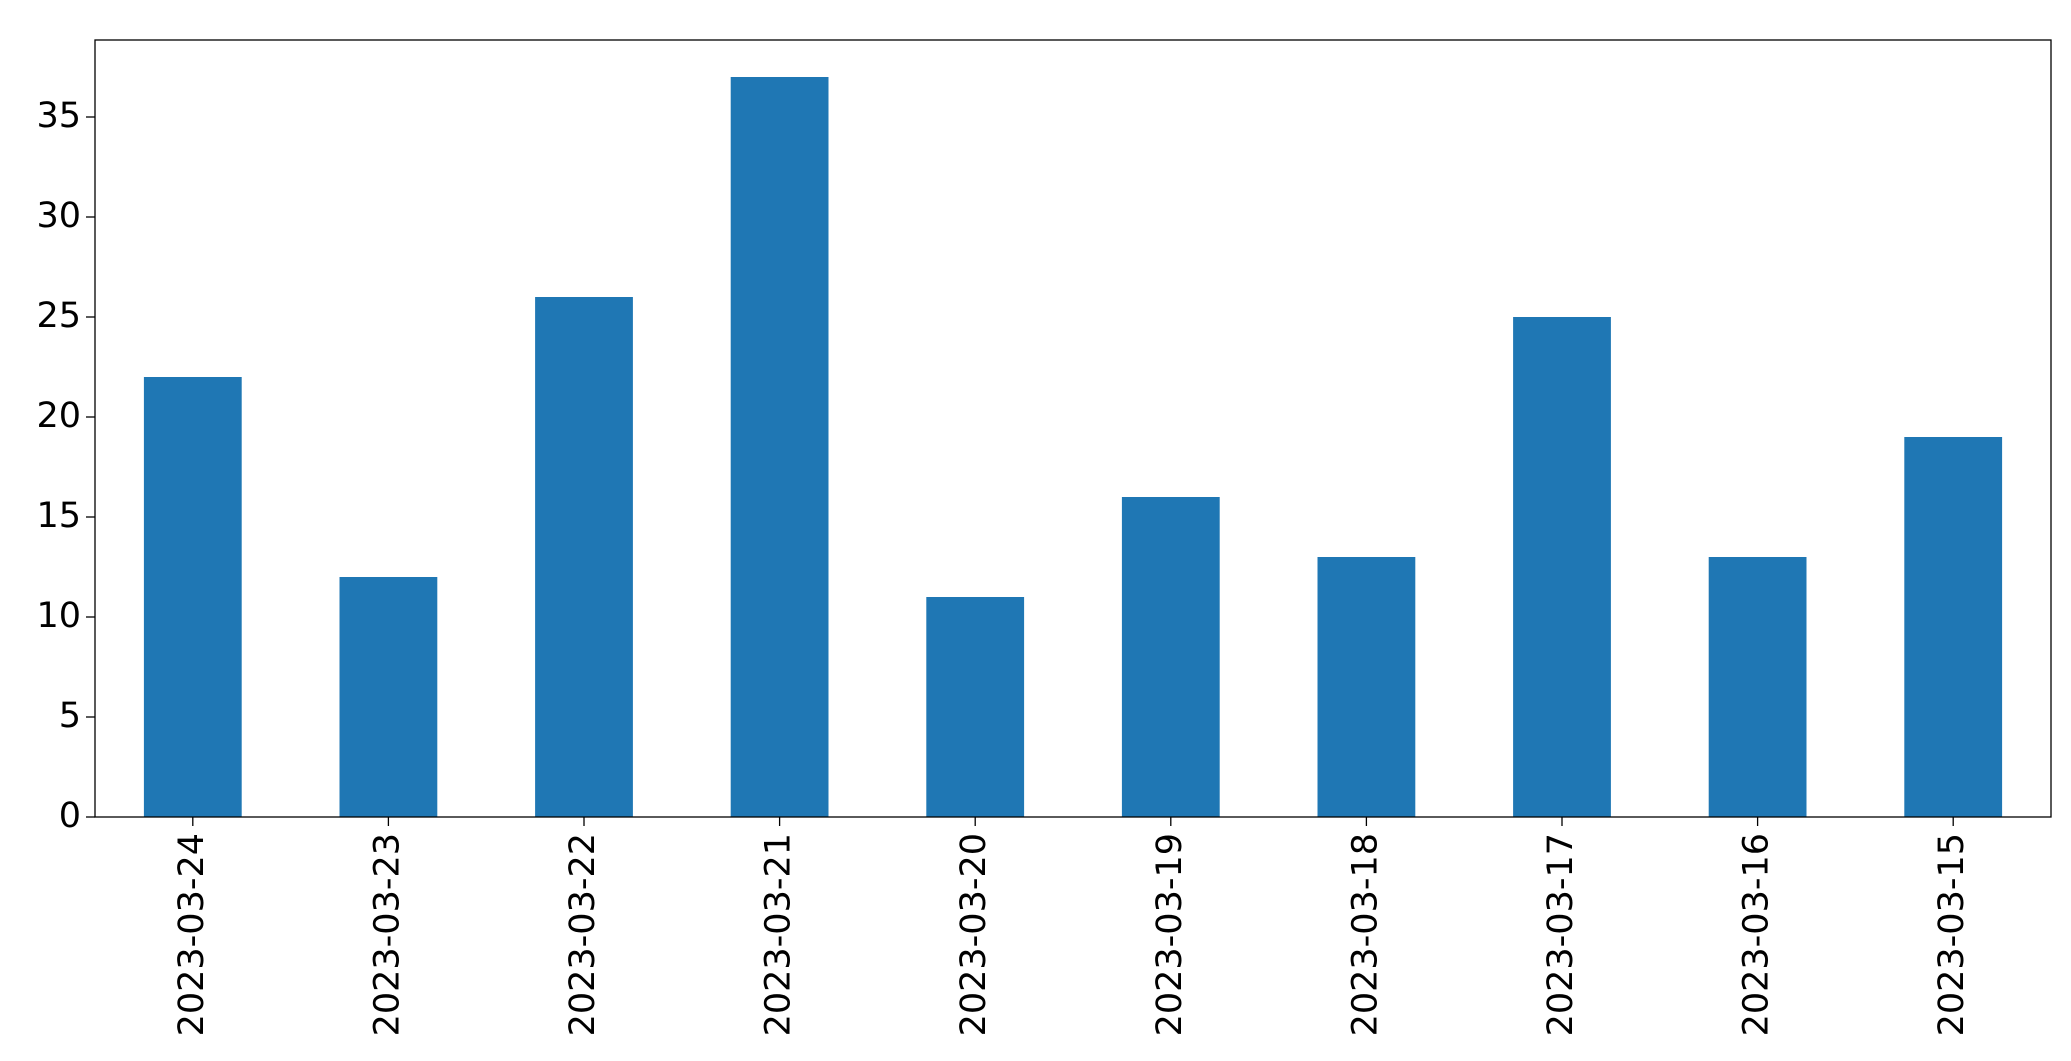 The height and width of the screenshot is (1061, 2071). What do you see at coordinates (779, 934) in the screenshot?
I see `x-tick-label: 2023-03-21` at bounding box center [779, 934].